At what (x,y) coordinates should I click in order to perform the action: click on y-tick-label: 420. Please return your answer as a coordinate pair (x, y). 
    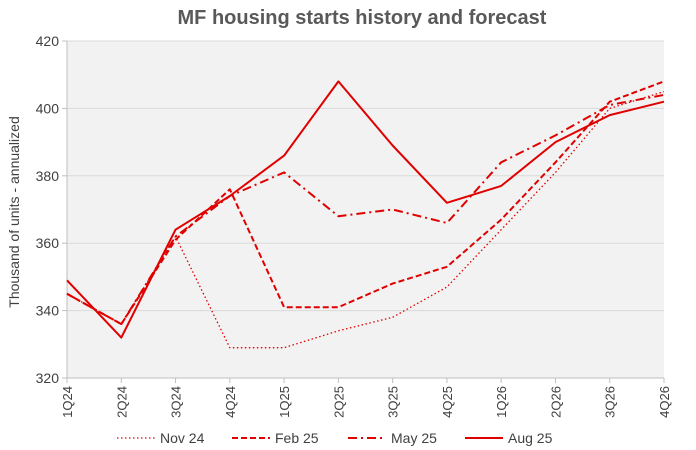
    Looking at the image, I should click on (48, 41).